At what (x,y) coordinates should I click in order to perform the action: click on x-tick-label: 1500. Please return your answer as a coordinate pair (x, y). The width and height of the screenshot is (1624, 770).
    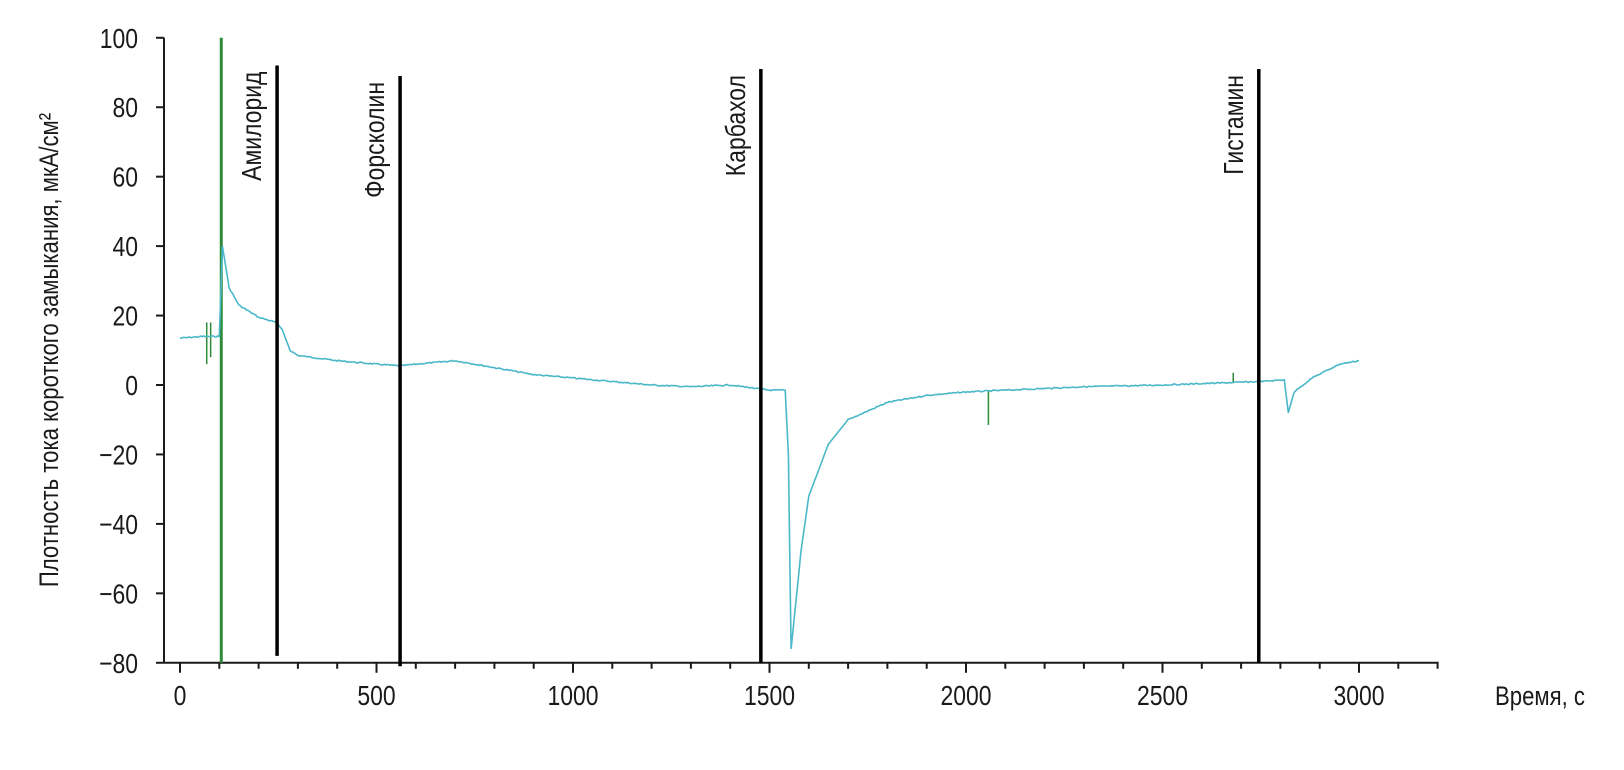
    Looking at the image, I should click on (769, 696).